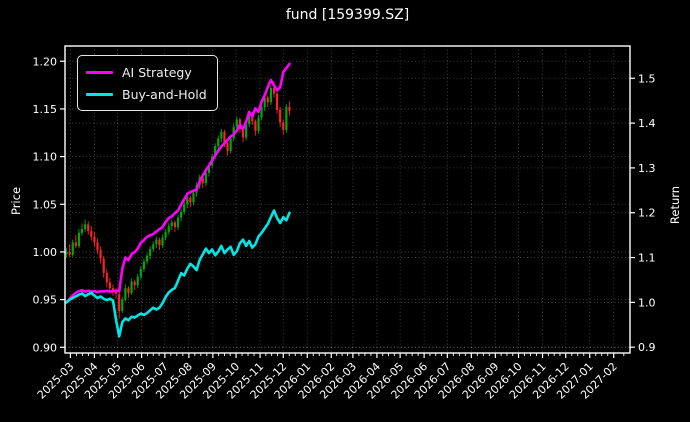 The width and height of the screenshot is (690, 422). Describe the element at coordinates (16, 201) in the screenshot. I see `left-axis-label: Price` at that location.